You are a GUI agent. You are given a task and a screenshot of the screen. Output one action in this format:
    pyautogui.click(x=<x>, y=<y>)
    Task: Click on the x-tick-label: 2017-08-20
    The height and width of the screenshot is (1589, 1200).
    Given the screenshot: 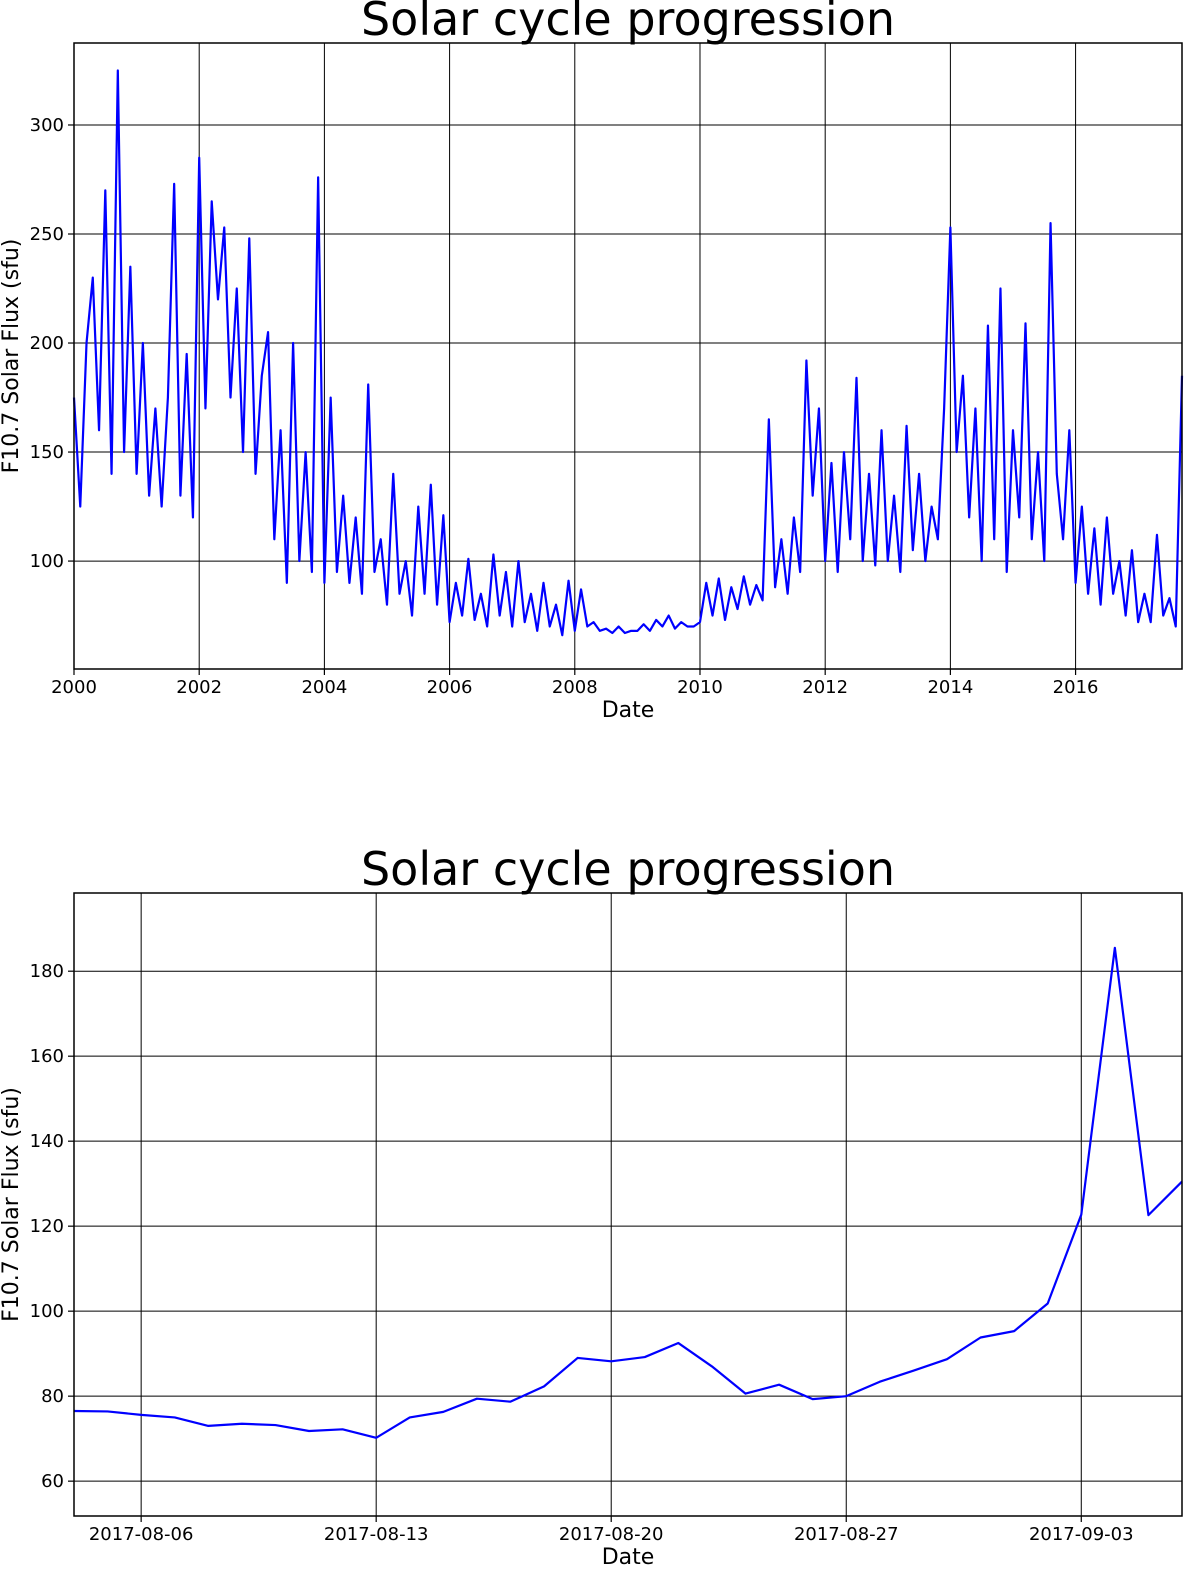 What is the action you would take?
    pyautogui.click(x=611, y=1534)
    